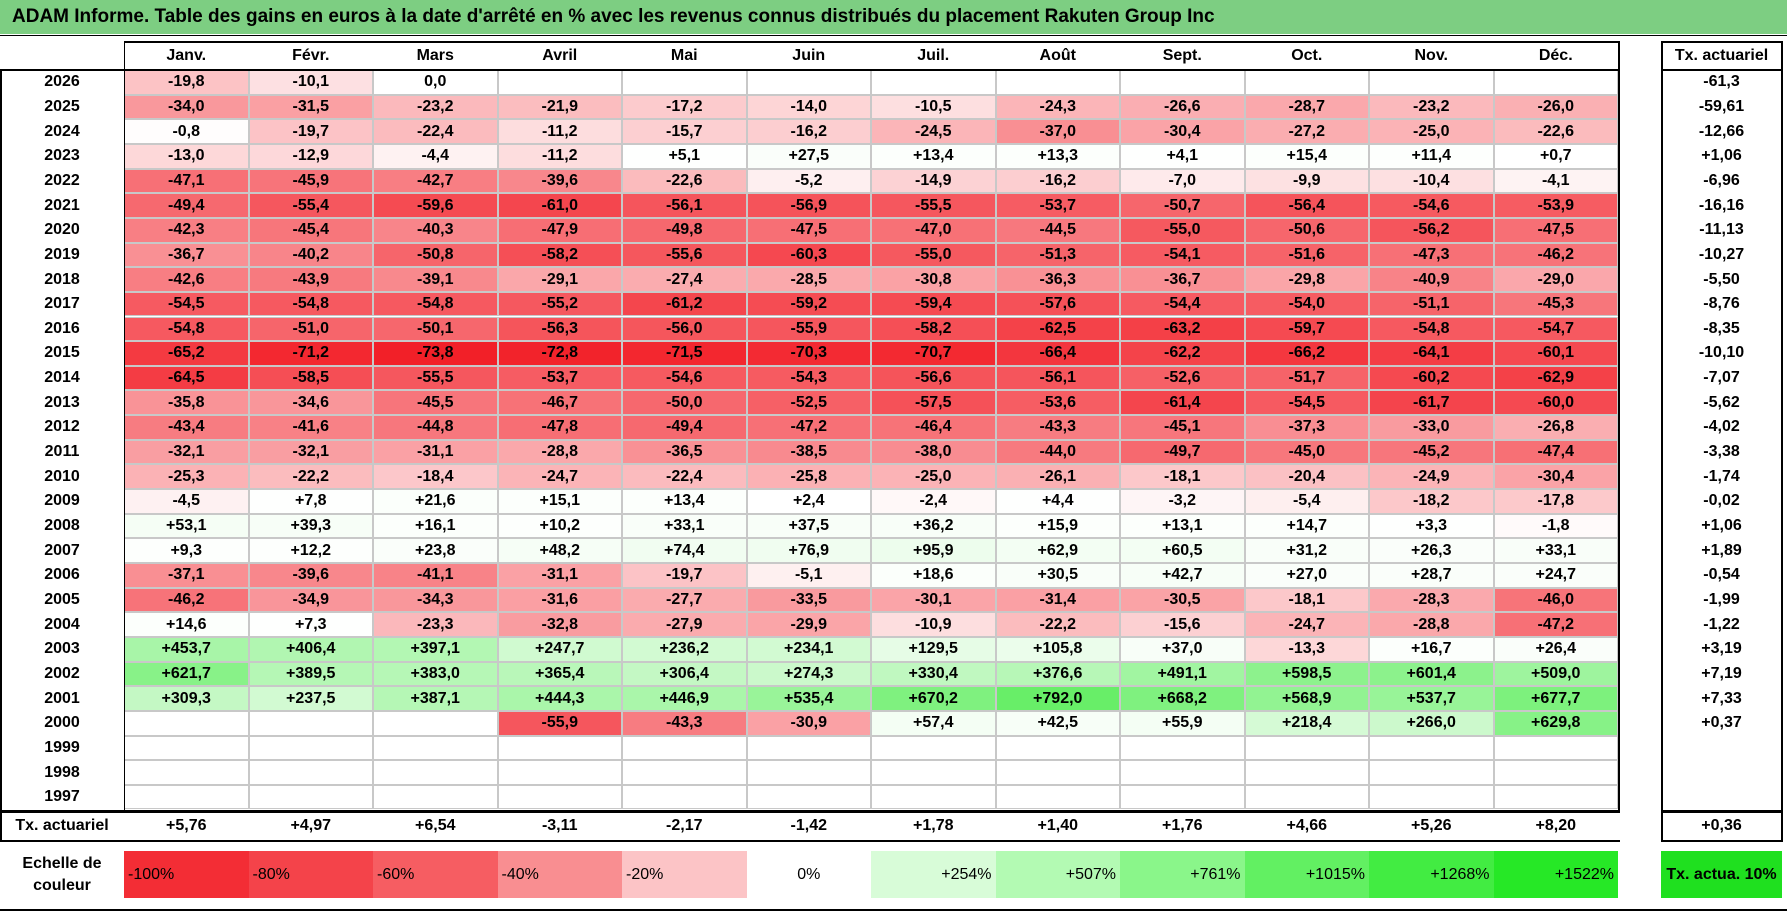 The height and width of the screenshot is (912, 1787). I want to click on table-cell: -66,4, so click(1057, 353).